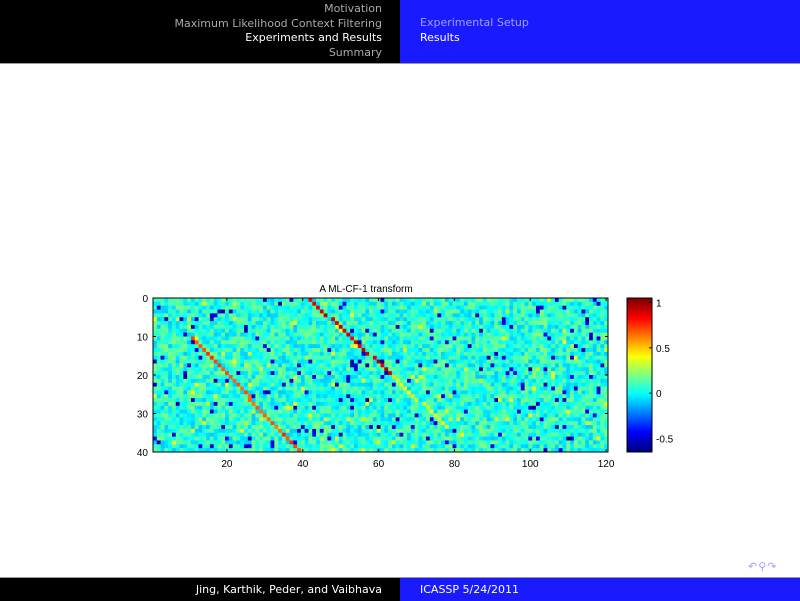 The height and width of the screenshot is (601, 800). What do you see at coordinates (772, 566) in the screenshot?
I see `redo-icon: ↷` at bounding box center [772, 566].